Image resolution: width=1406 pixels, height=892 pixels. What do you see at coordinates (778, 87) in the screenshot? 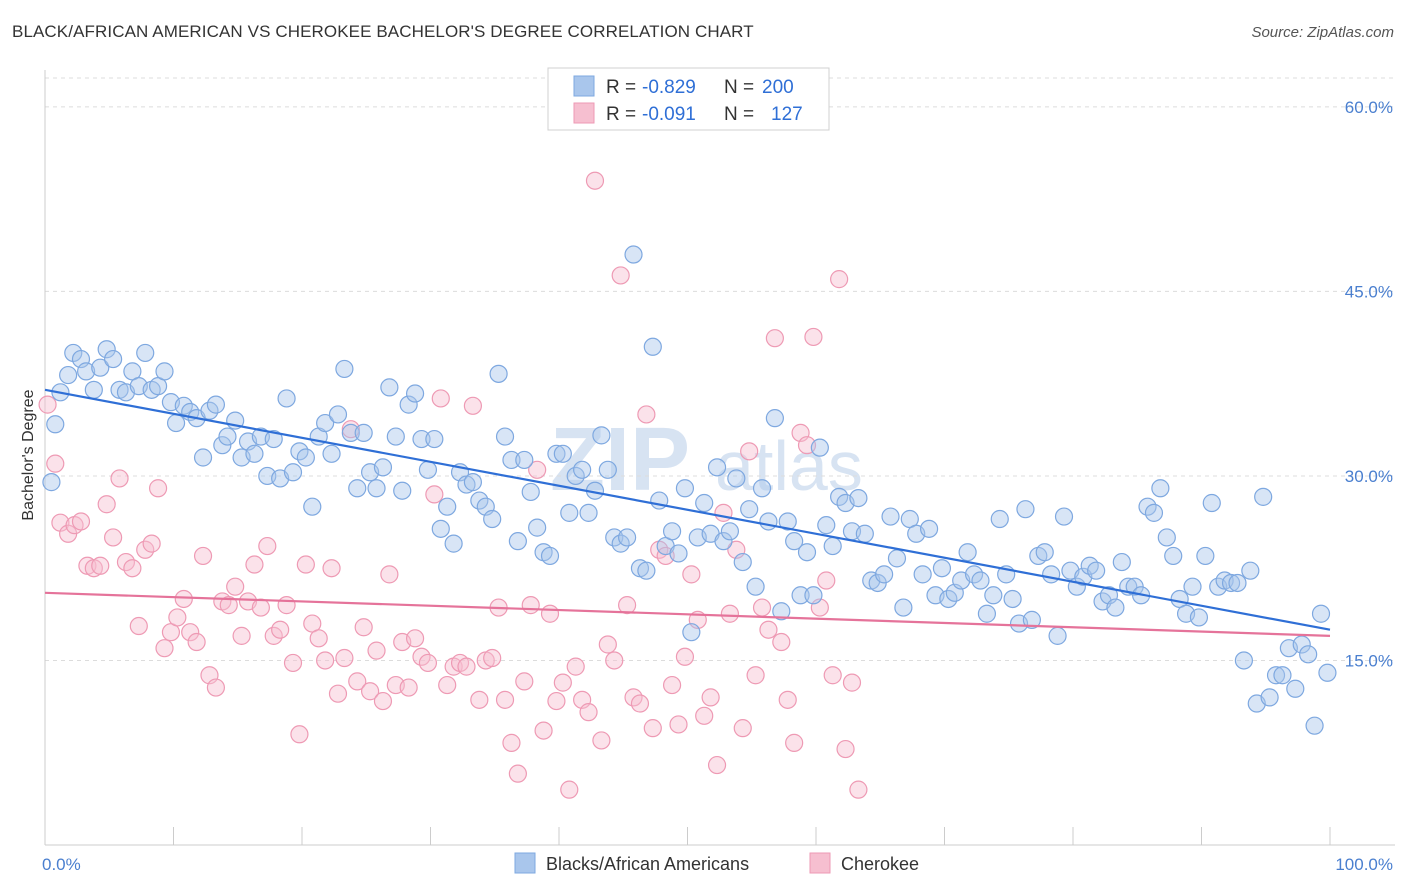
I see `legend-n-value-1: 200` at bounding box center [778, 87].